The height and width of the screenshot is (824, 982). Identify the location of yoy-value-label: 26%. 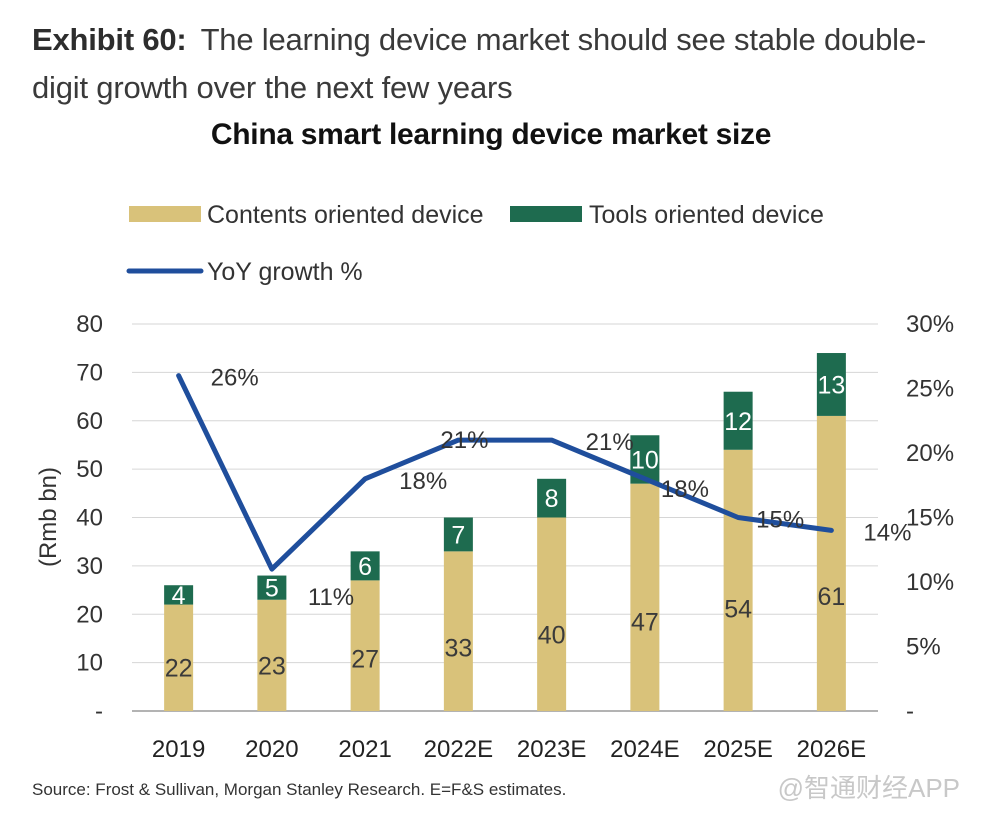
(235, 378).